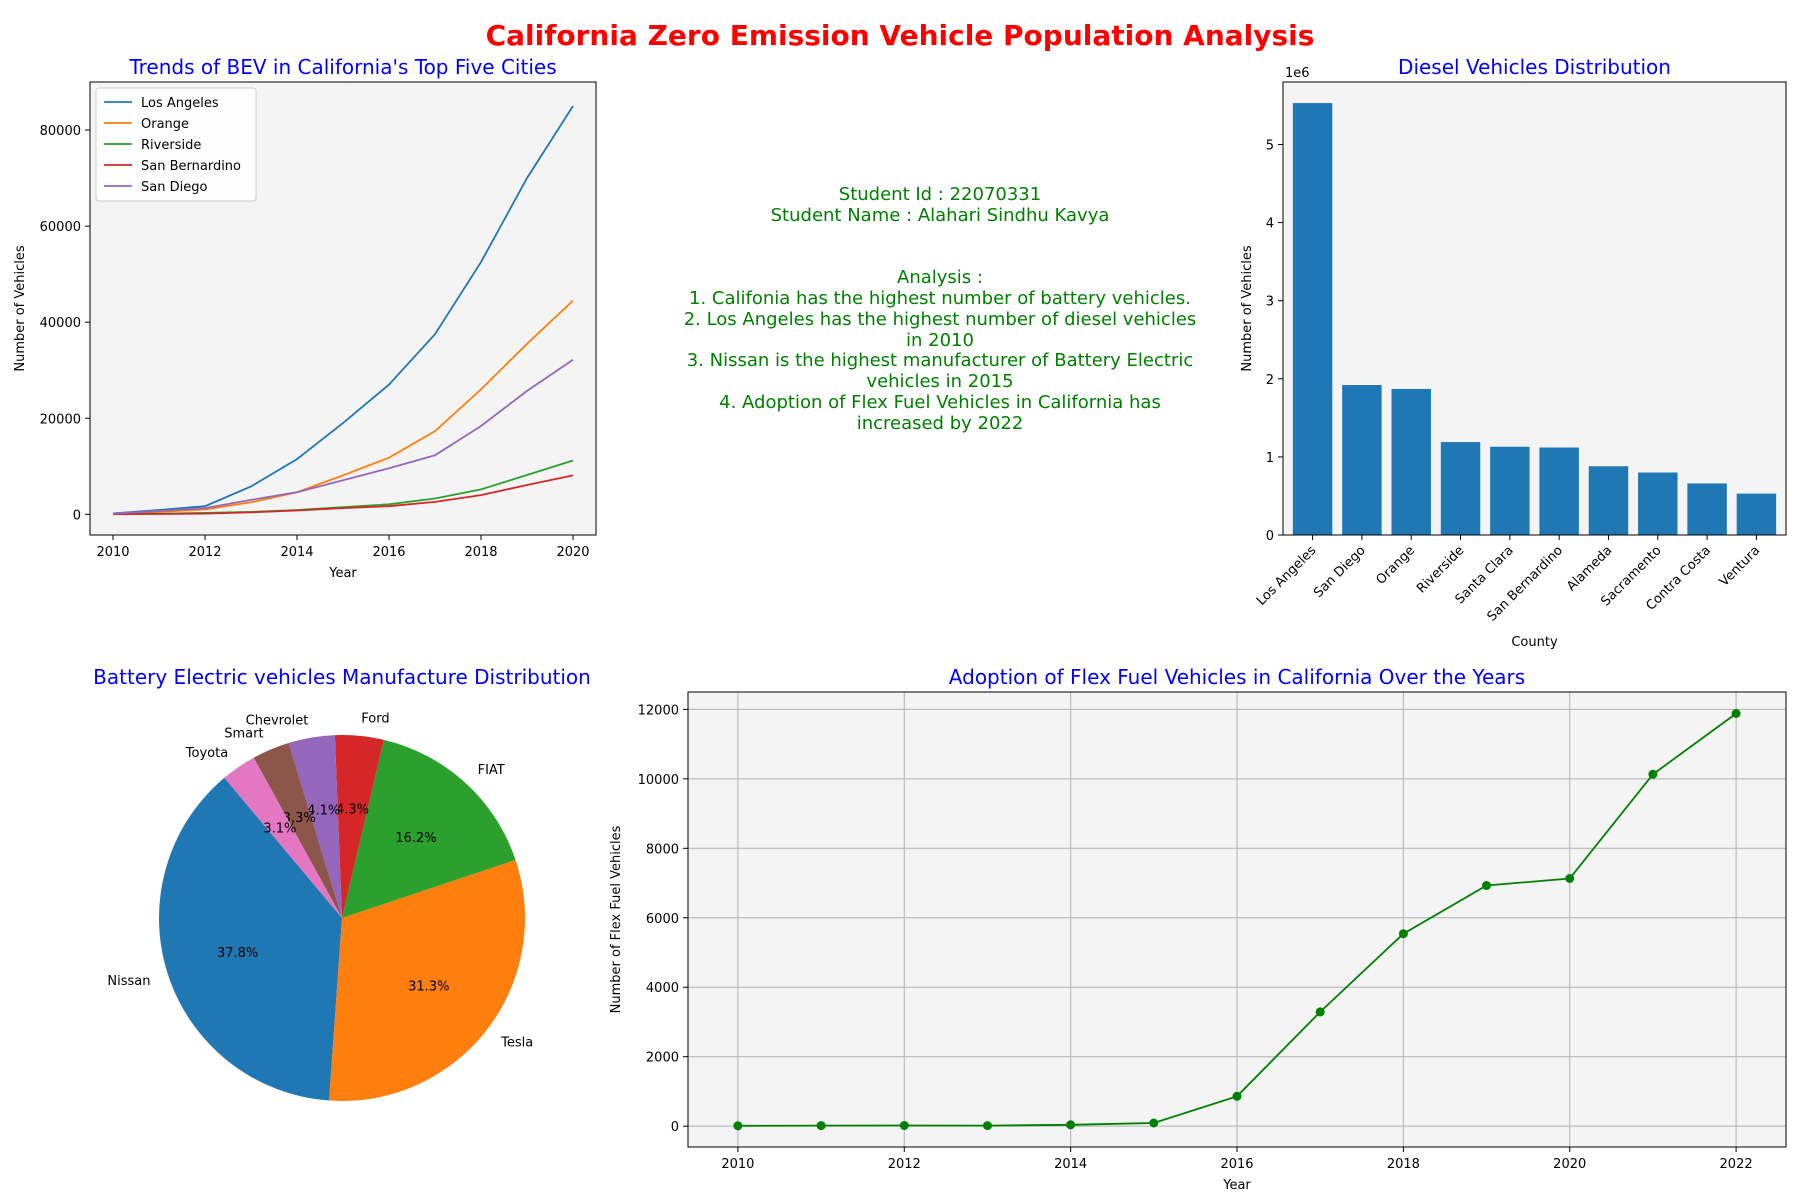 The width and height of the screenshot is (1800, 1204). I want to click on y-tick-label: 3, so click(1270, 302).